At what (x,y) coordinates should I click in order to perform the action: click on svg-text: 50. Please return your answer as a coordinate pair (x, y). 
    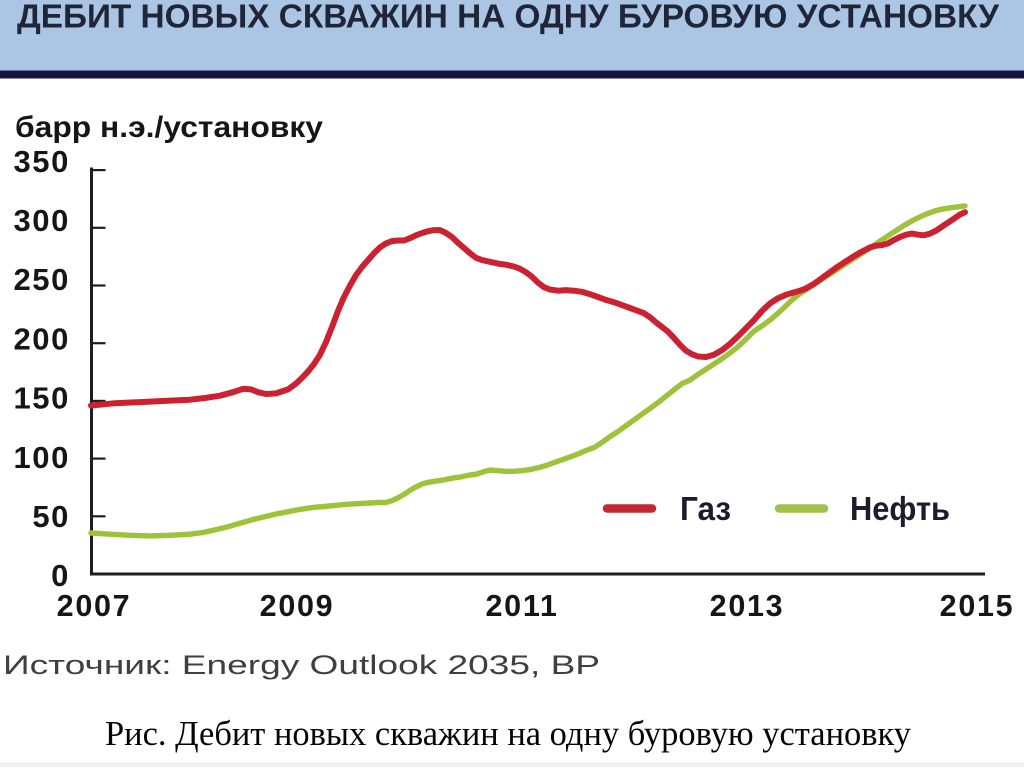
    Looking at the image, I should click on (51, 516).